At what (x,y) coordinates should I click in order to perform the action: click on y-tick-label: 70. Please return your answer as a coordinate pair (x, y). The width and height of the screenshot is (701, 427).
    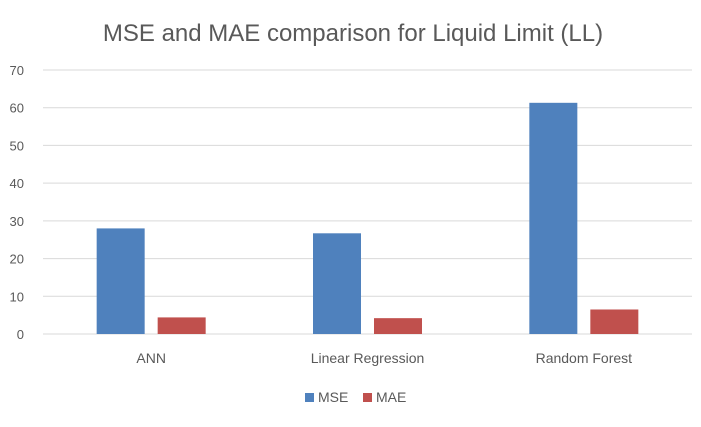
    Looking at the image, I should click on (17, 70).